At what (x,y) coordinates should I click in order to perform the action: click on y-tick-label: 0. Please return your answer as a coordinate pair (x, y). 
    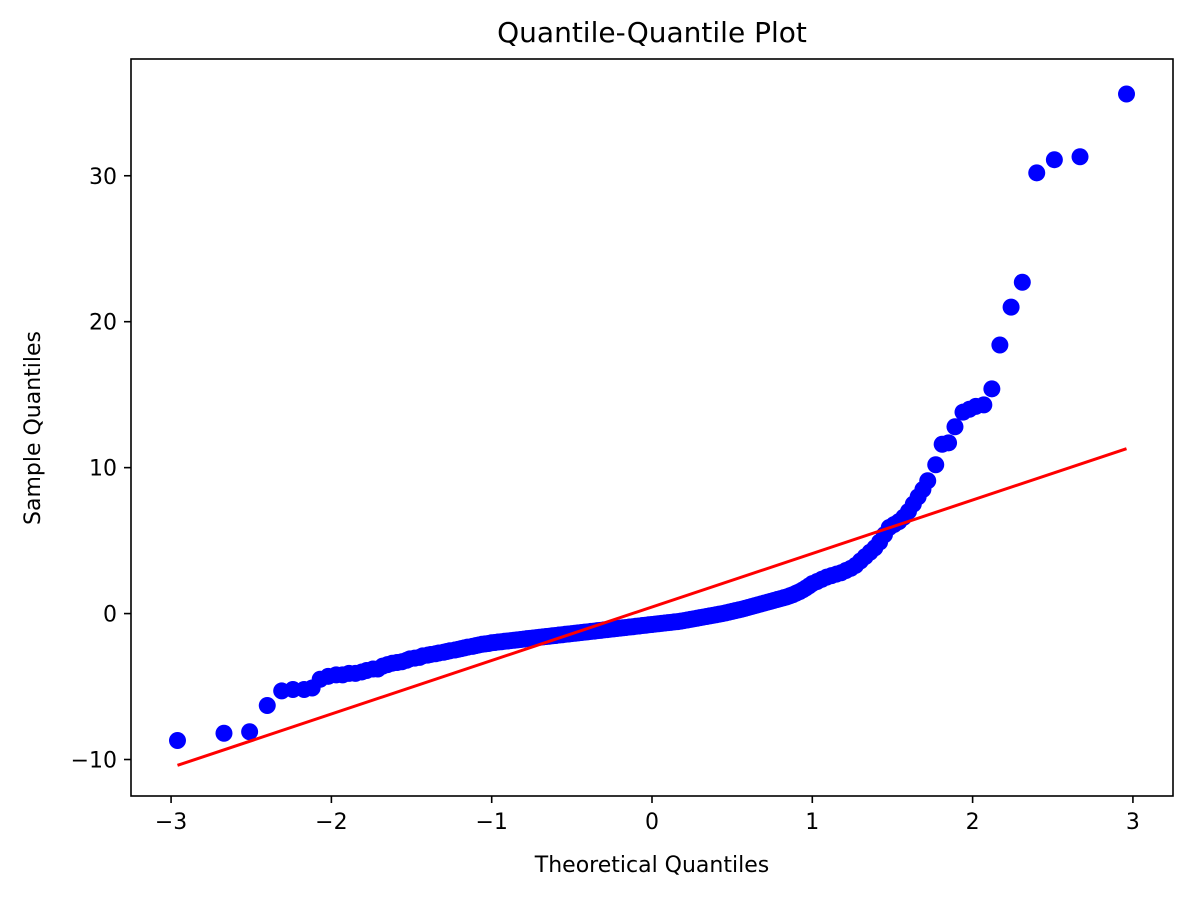
    Looking at the image, I should click on (110, 615).